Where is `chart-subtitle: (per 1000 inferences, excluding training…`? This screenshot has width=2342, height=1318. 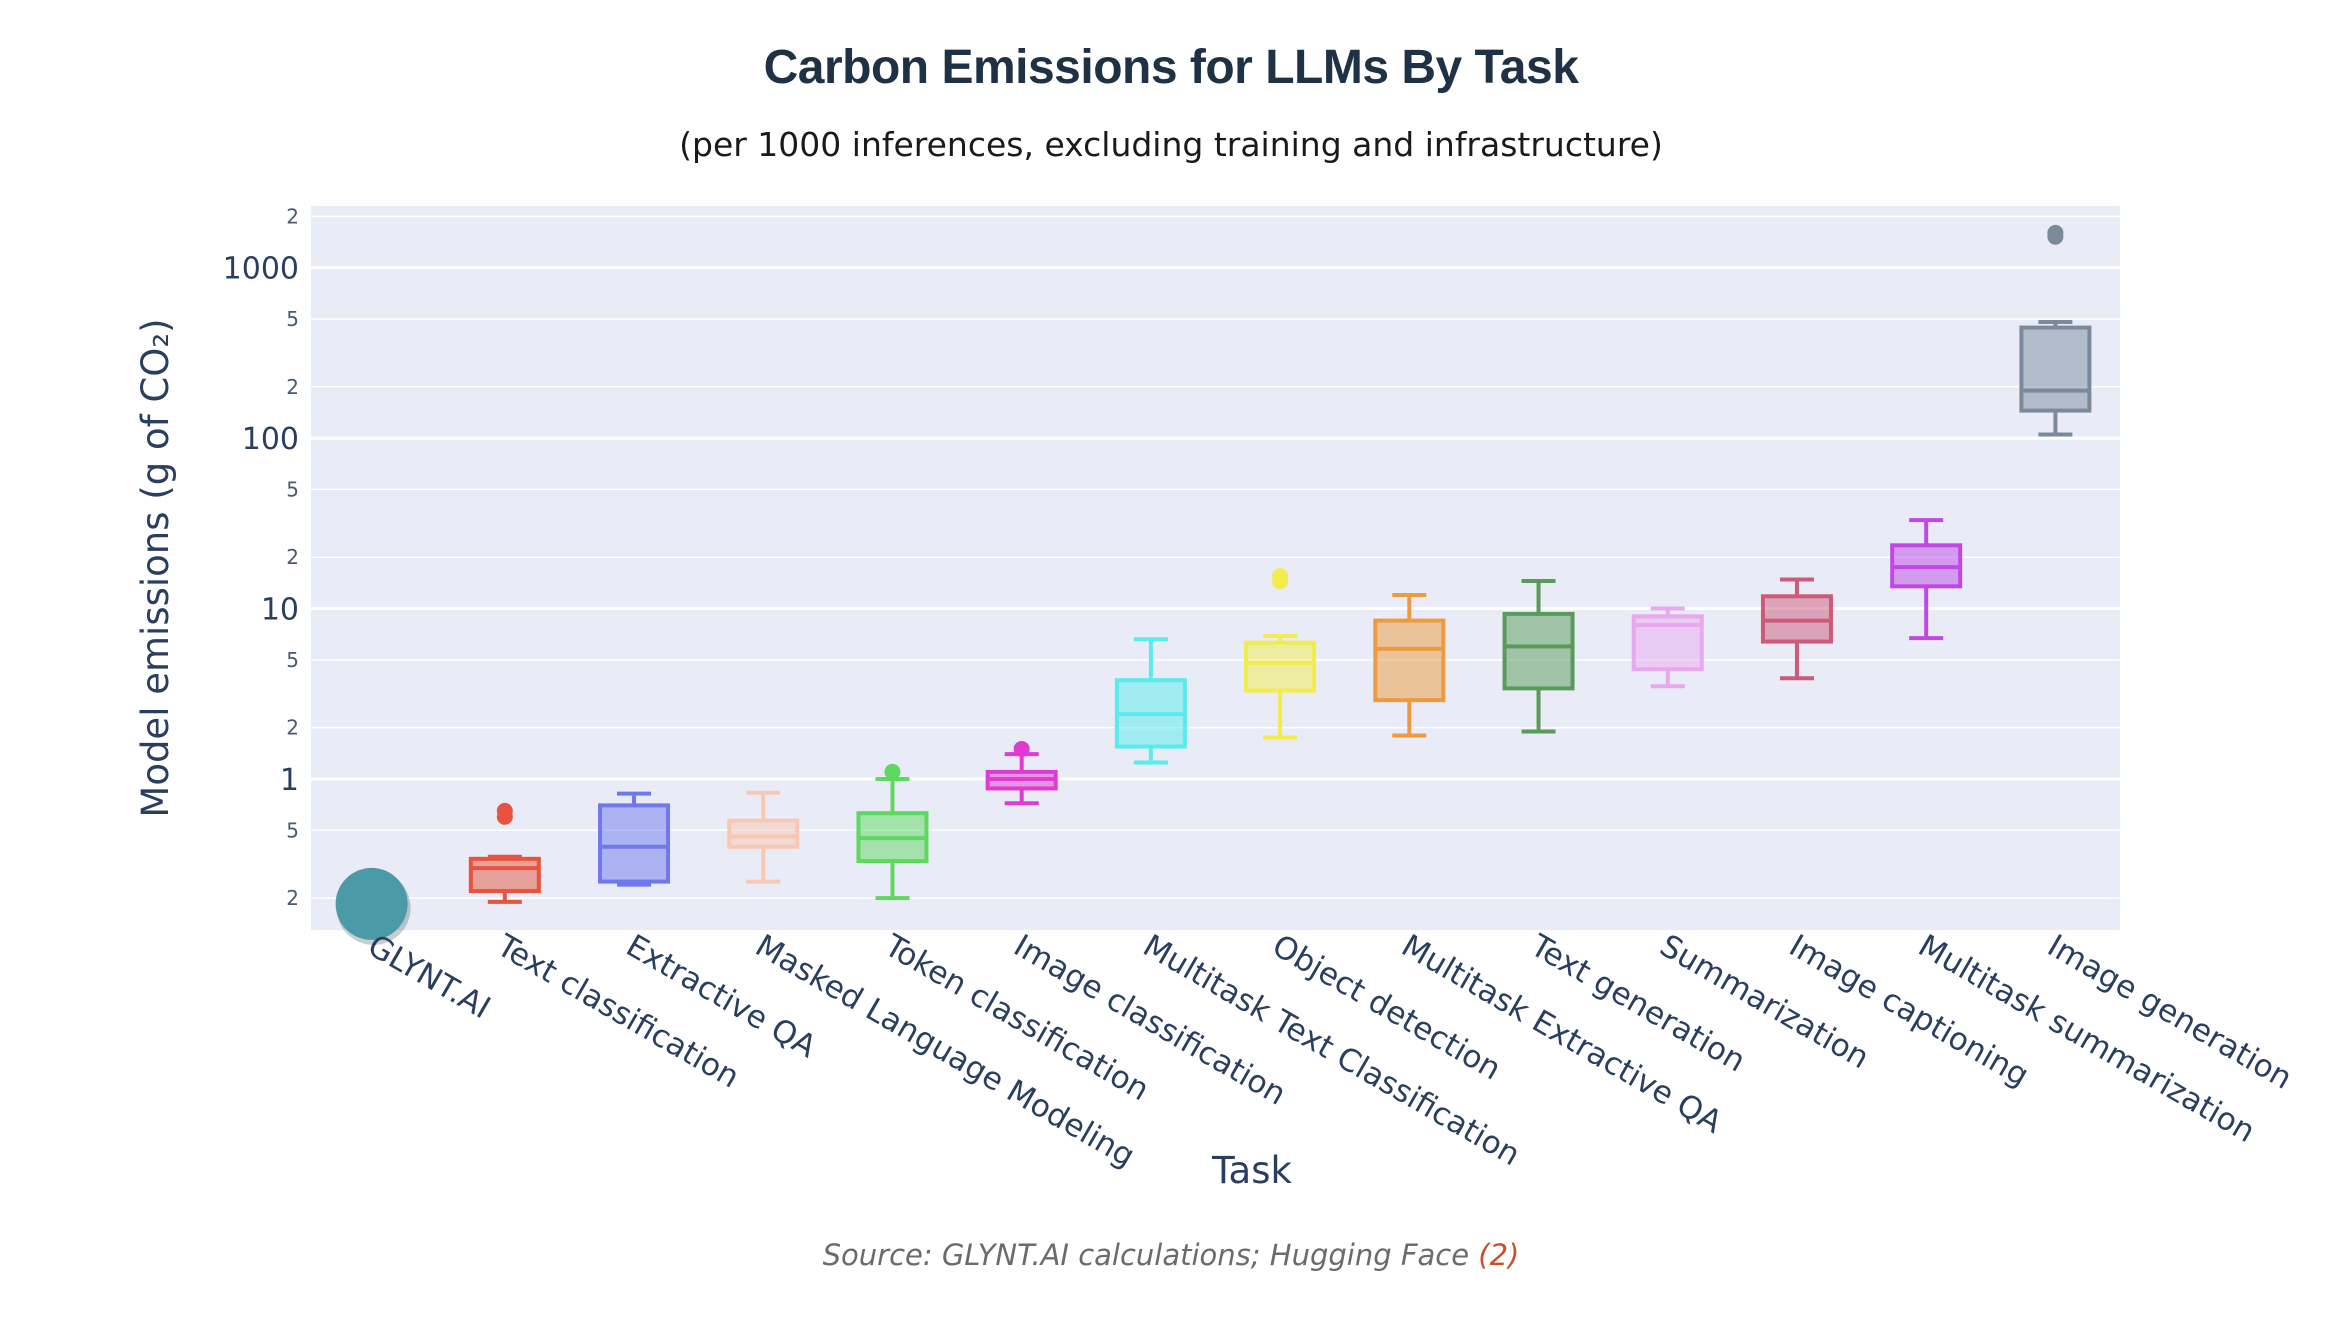
chart-subtitle: (per 1000 inferences, excluding training… is located at coordinates (1171, 144).